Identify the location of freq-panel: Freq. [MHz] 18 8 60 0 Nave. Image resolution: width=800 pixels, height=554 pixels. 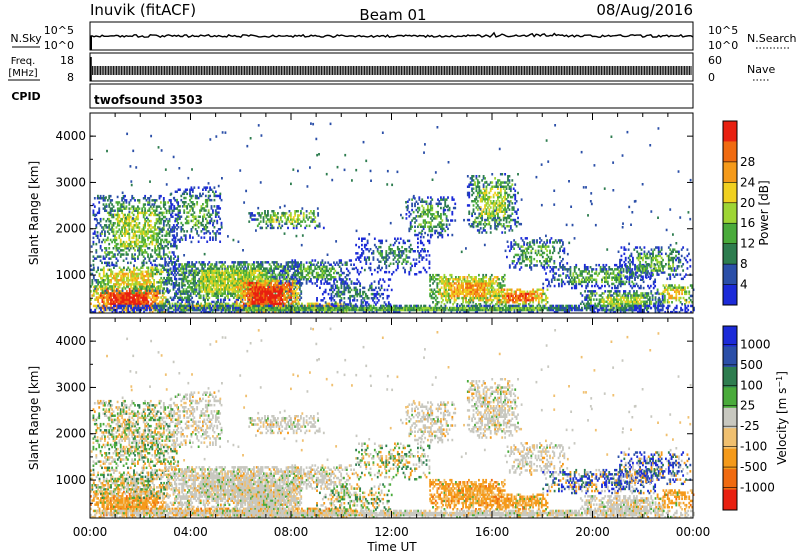
(391, 68).